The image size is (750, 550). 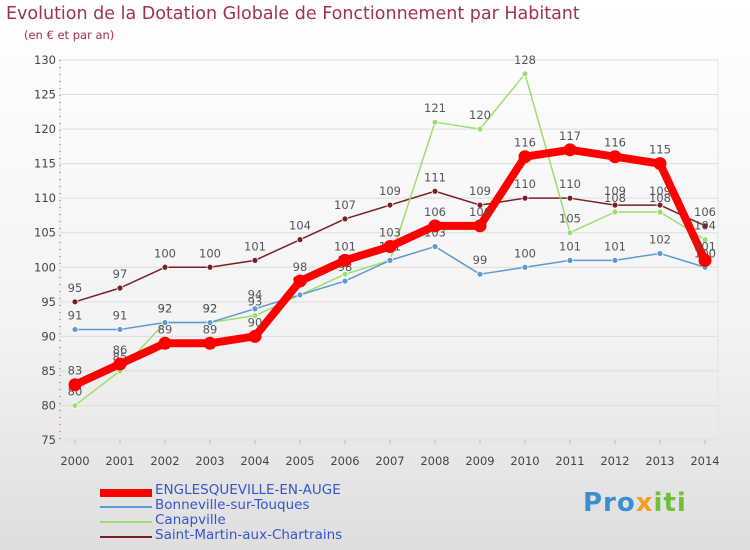 I want to click on data-label: 117, so click(x=570, y=136).